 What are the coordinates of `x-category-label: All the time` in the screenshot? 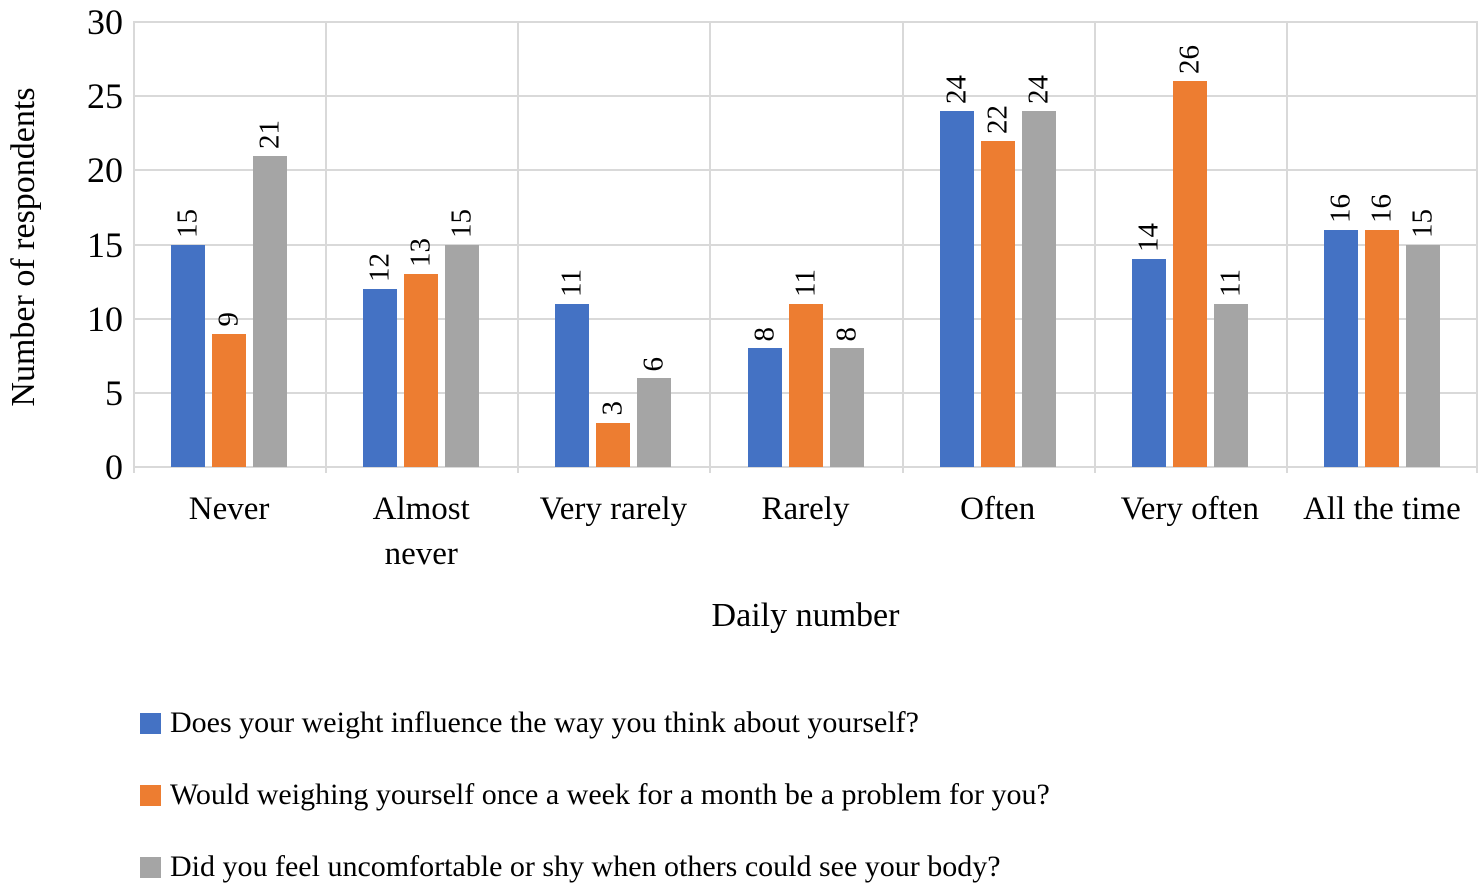 It's located at (1382, 509).